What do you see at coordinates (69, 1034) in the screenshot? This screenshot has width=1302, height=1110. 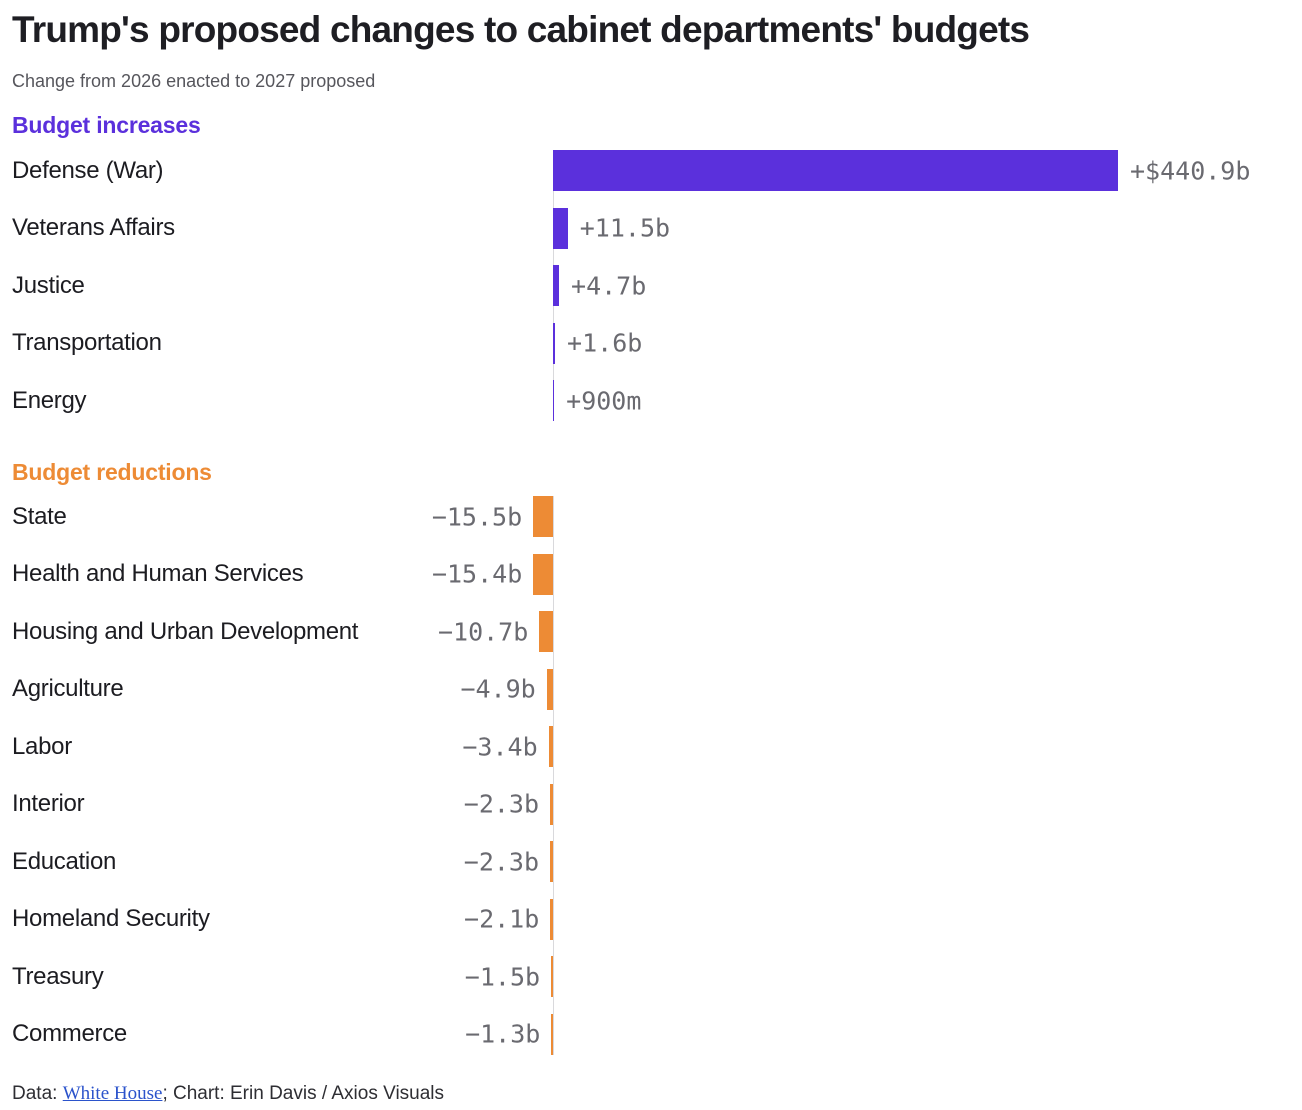 I see `category-label: Commerce` at bounding box center [69, 1034].